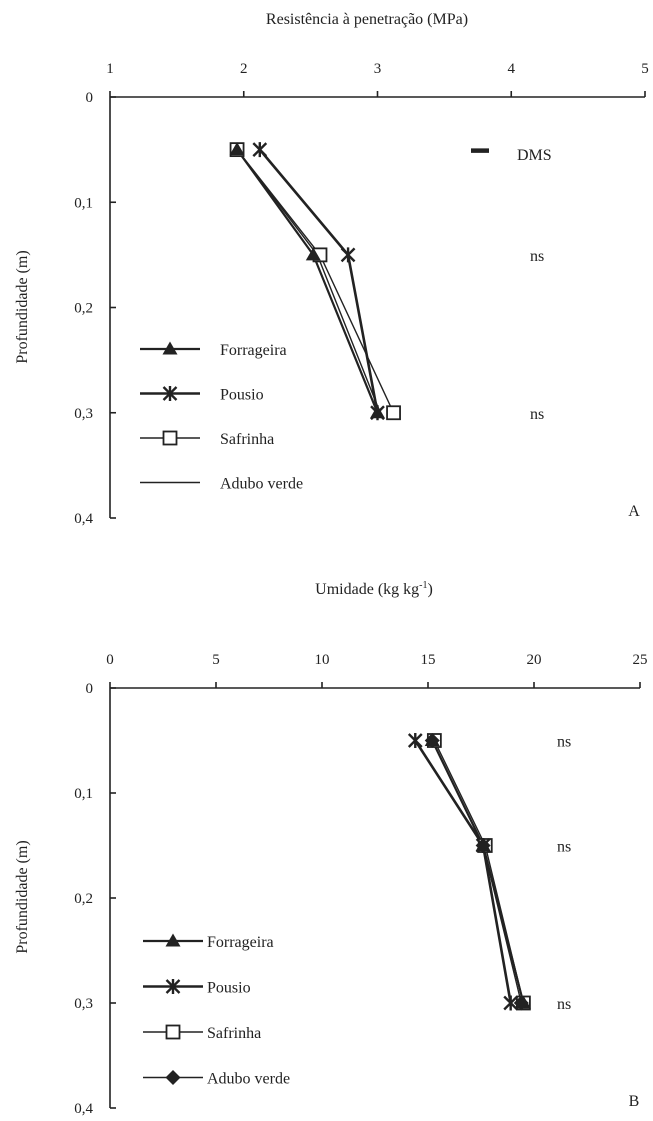  What do you see at coordinates (83, 899) in the screenshot?
I see `panel-b-y-tick-label: 0,2` at bounding box center [83, 899].